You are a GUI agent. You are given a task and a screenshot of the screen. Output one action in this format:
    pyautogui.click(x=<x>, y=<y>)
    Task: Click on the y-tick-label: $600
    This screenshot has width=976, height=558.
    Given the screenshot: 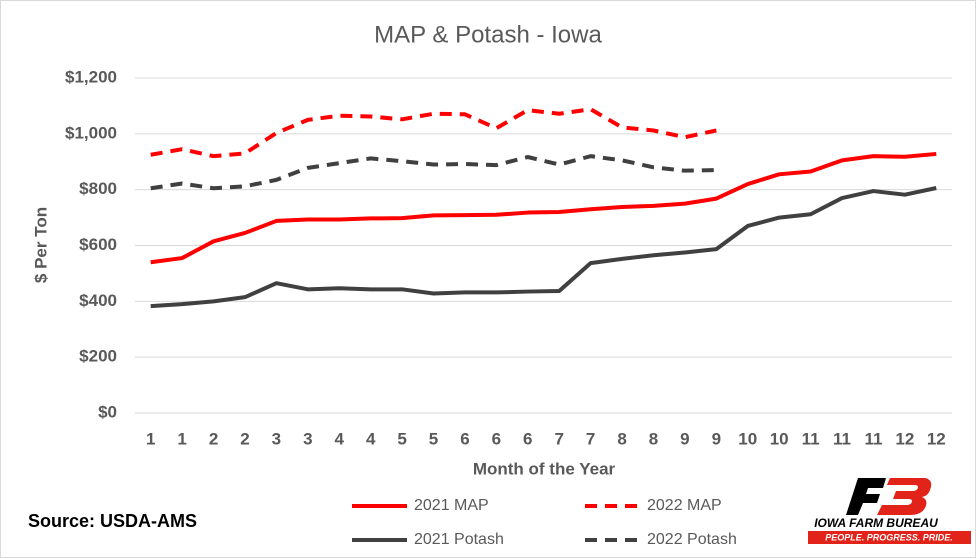 What is the action you would take?
    pyautogui.click(x=98, y=244)
    